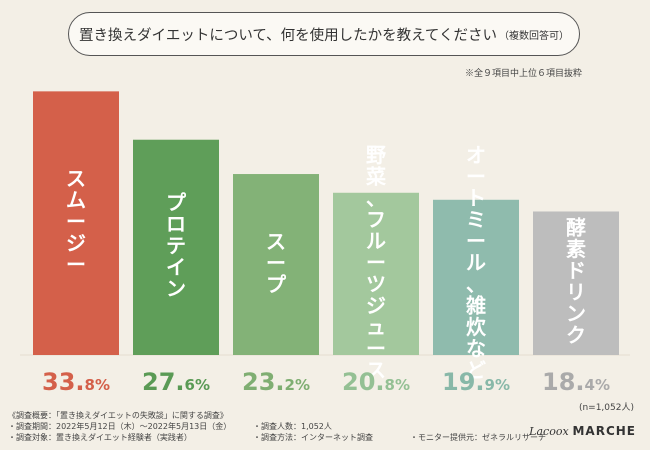  What do you see at coordinates (576, 382) in the screenshot?
I see `value-label: 18.4%` at bounding box center [576, 382].